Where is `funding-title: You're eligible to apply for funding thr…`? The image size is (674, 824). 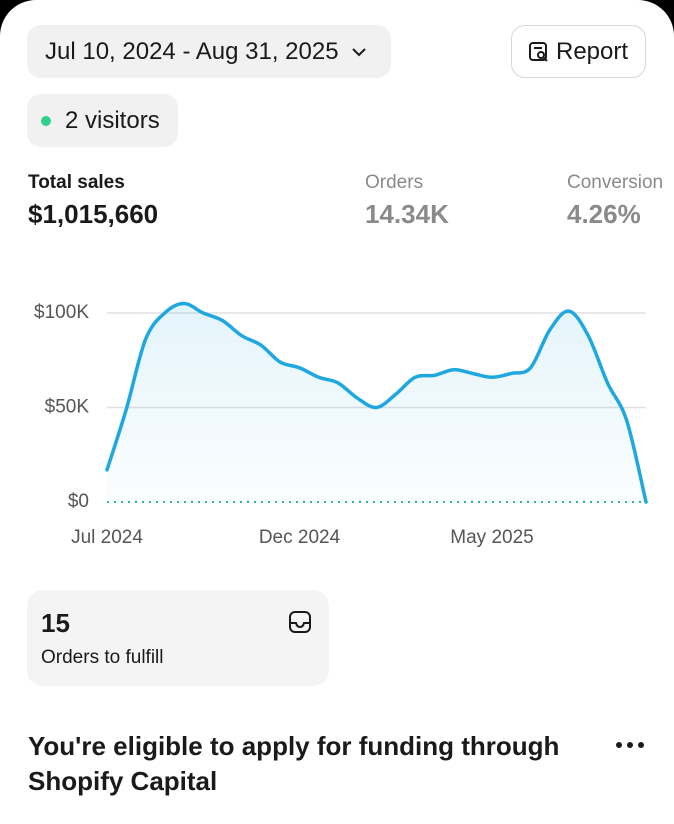 funding-title: You're eligible to apply for funding thr… is located at coordinates (294, 763).